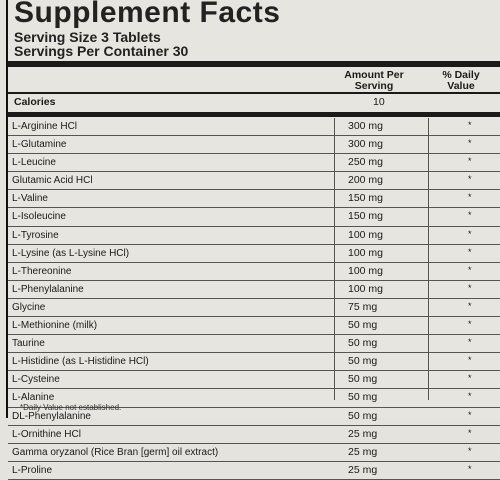  I want to click on nutrient-amount: 200 mg, so click(366, 180).